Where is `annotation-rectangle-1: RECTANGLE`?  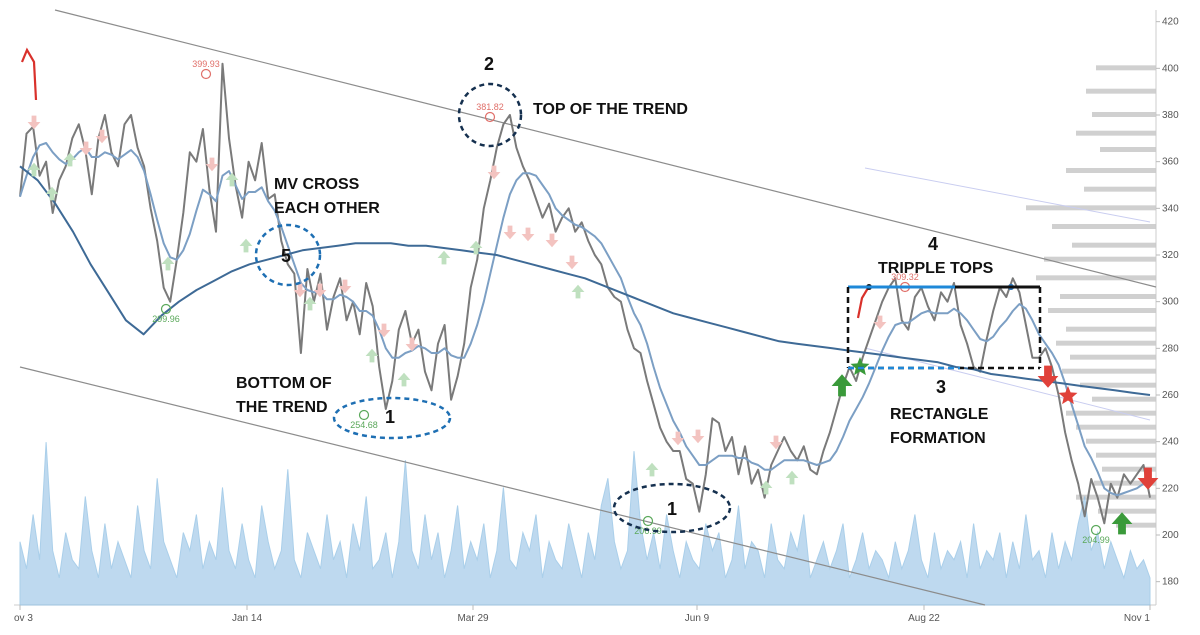
annotation-rectangle-1: RECTANGLE is located at coordinates (939, 414).